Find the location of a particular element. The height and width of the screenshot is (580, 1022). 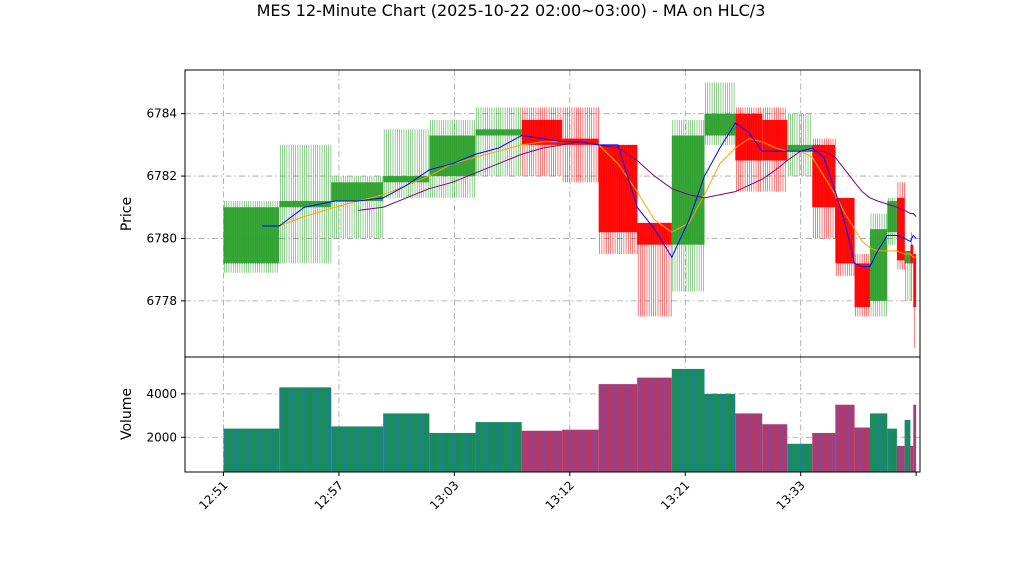

volume-frame is located at coordinates (552, 414).